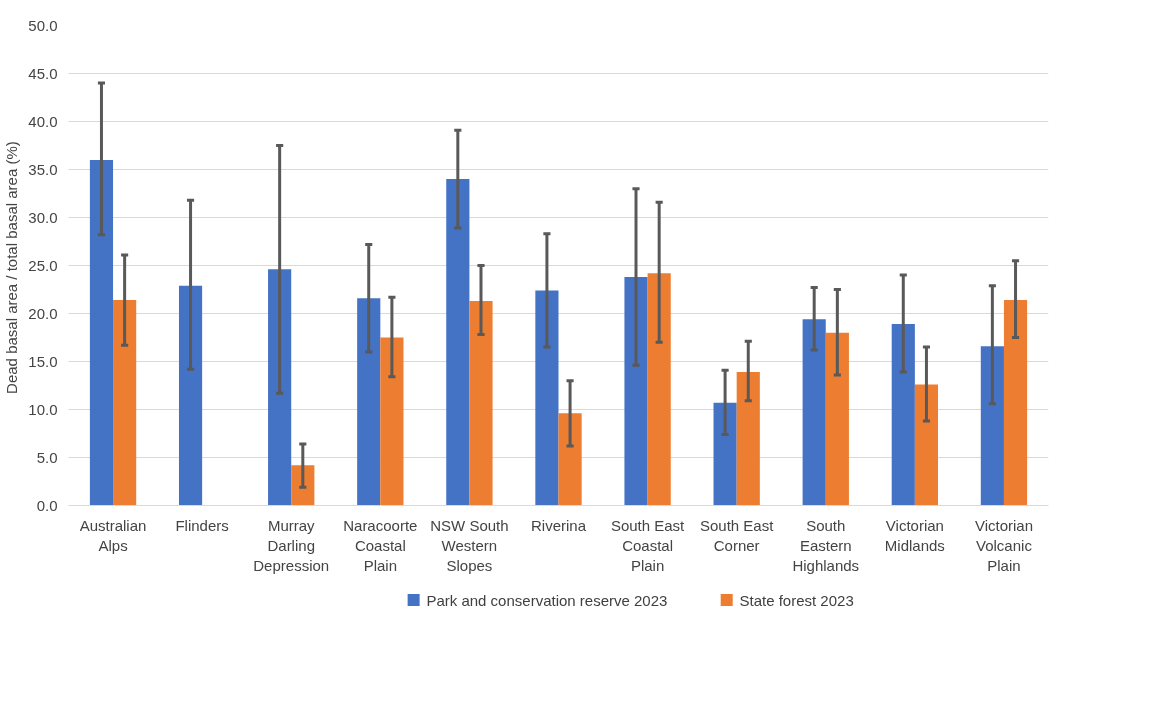 The height and width of the screenshot is (709, 1151). What do you see at coordinates (737, 535) in the screenshot?
I see `x-tick-label: South East Corner` at bounding box center [737, 535].